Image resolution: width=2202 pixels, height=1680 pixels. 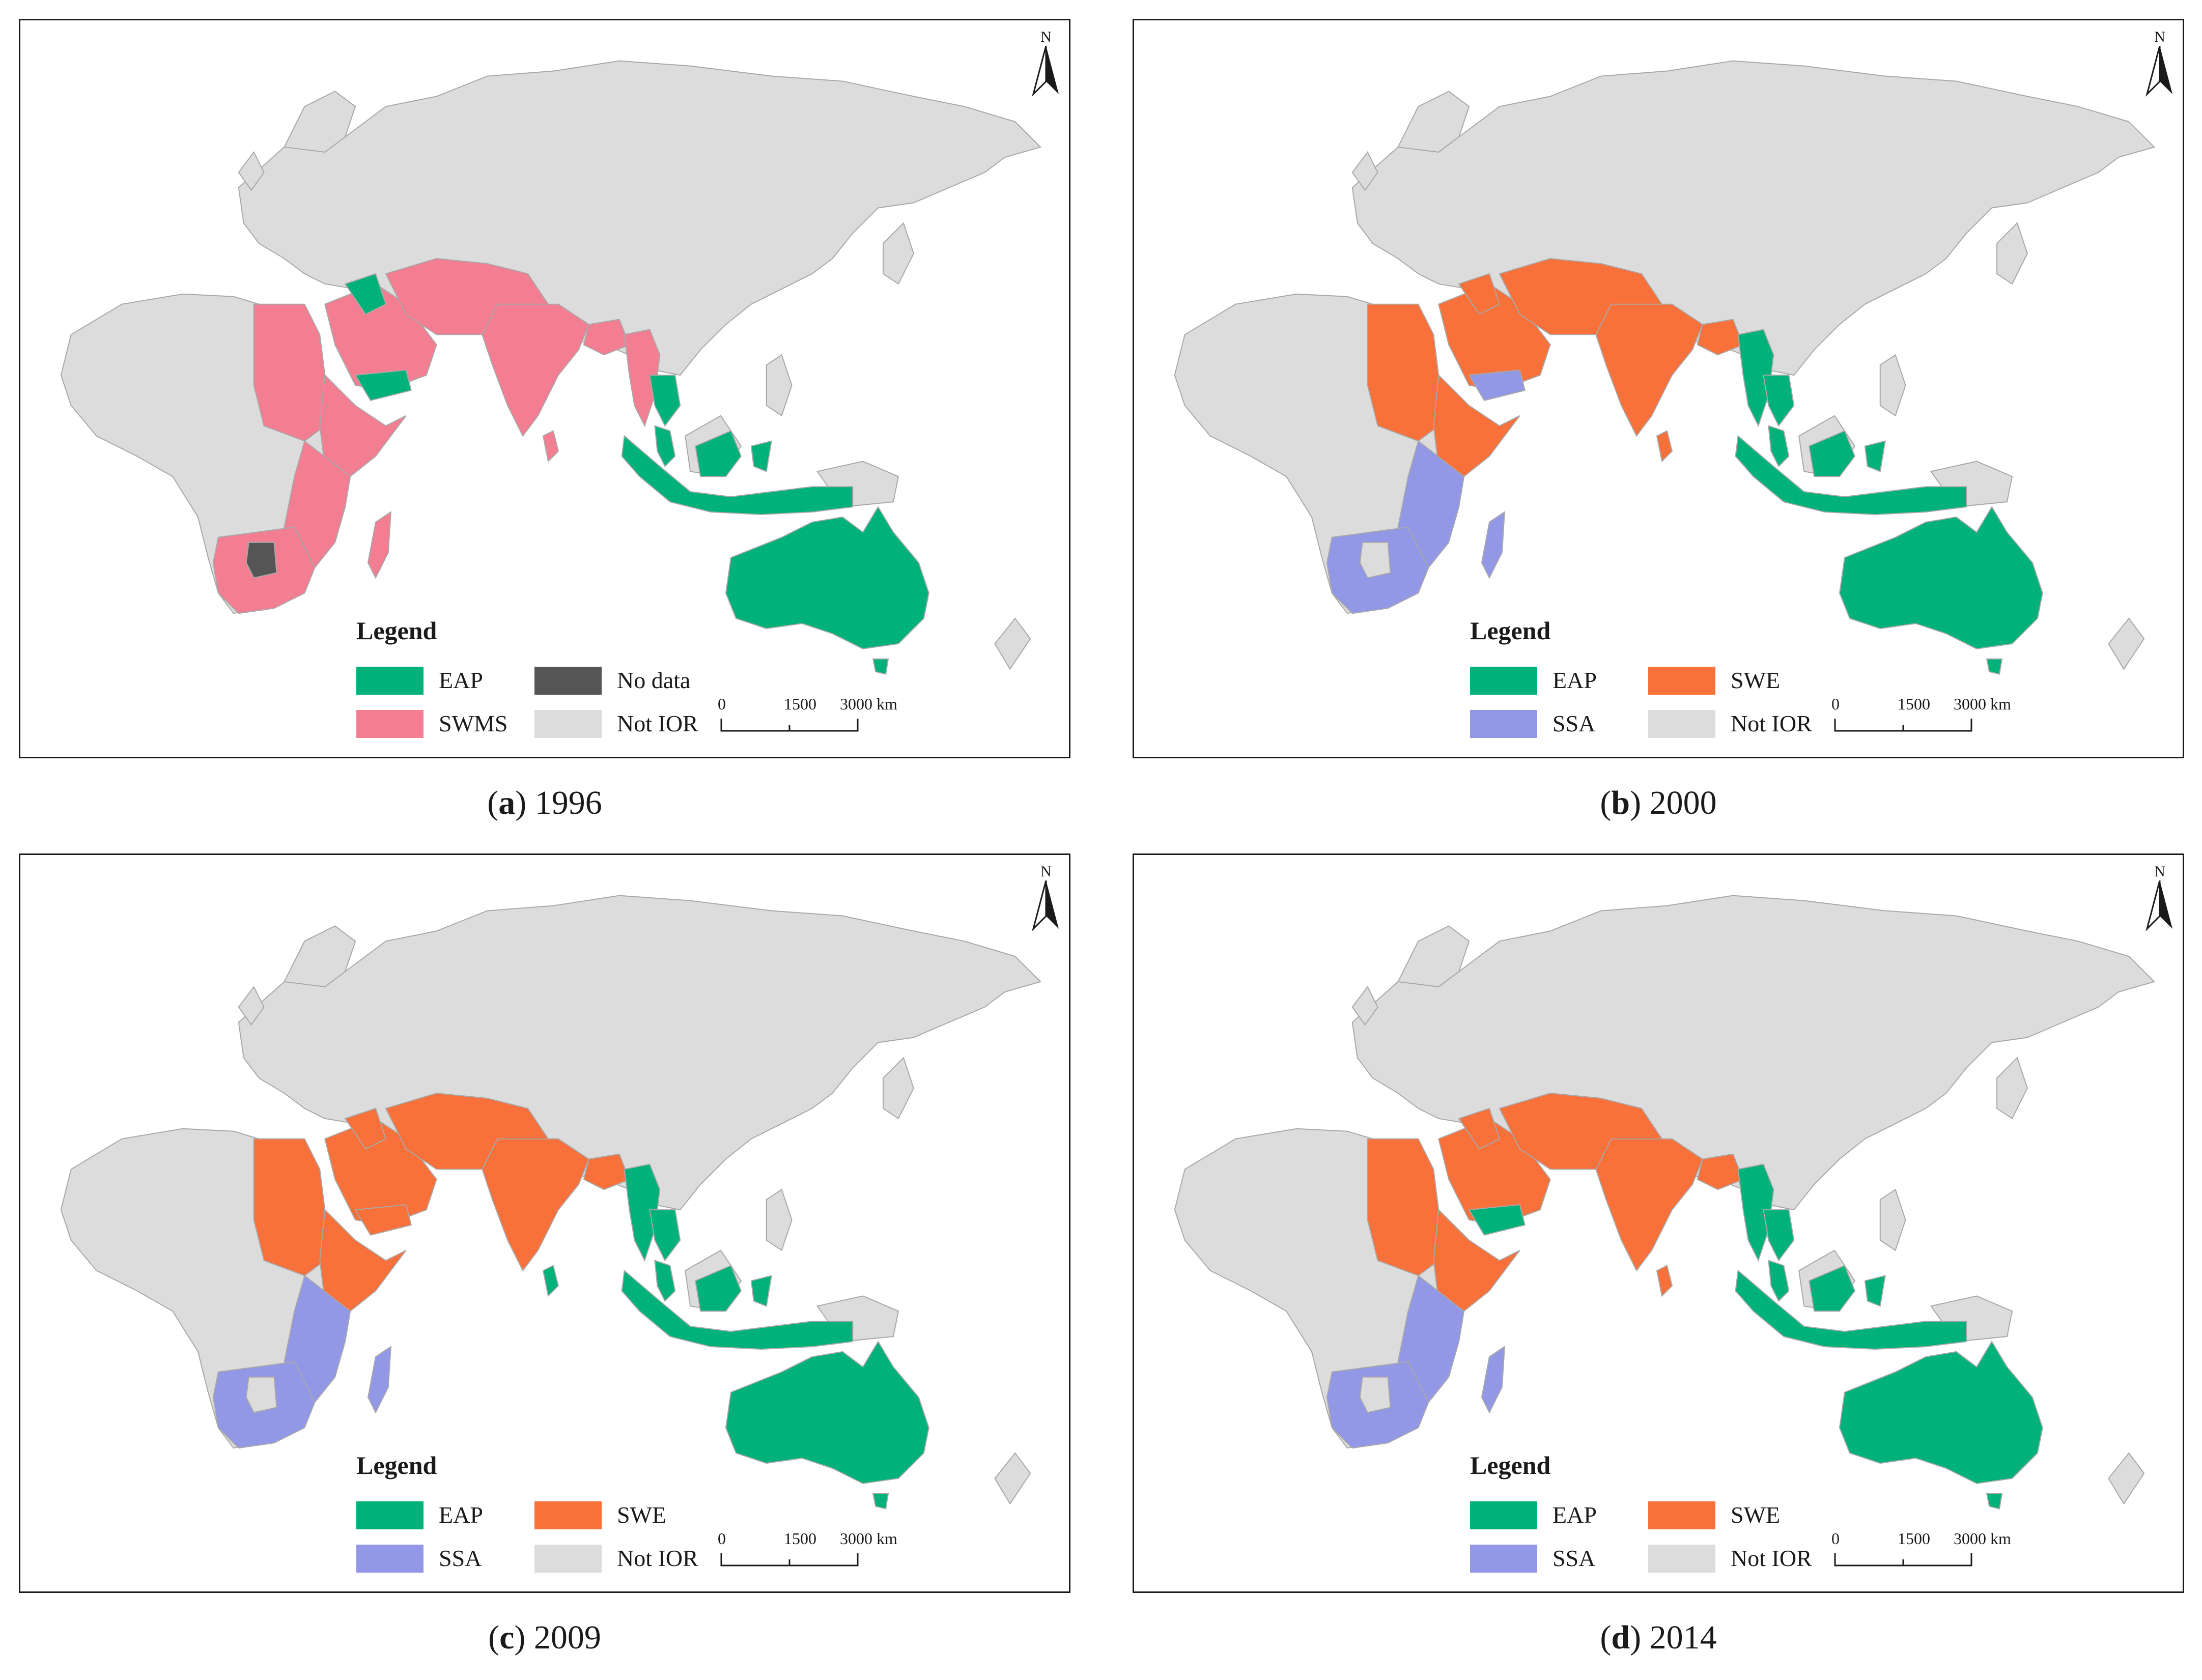 What do you see at coordinates (1658, 802) in the screenshot?
I see `caption-b: (b) 2000` at bounding box center [1658, 802].